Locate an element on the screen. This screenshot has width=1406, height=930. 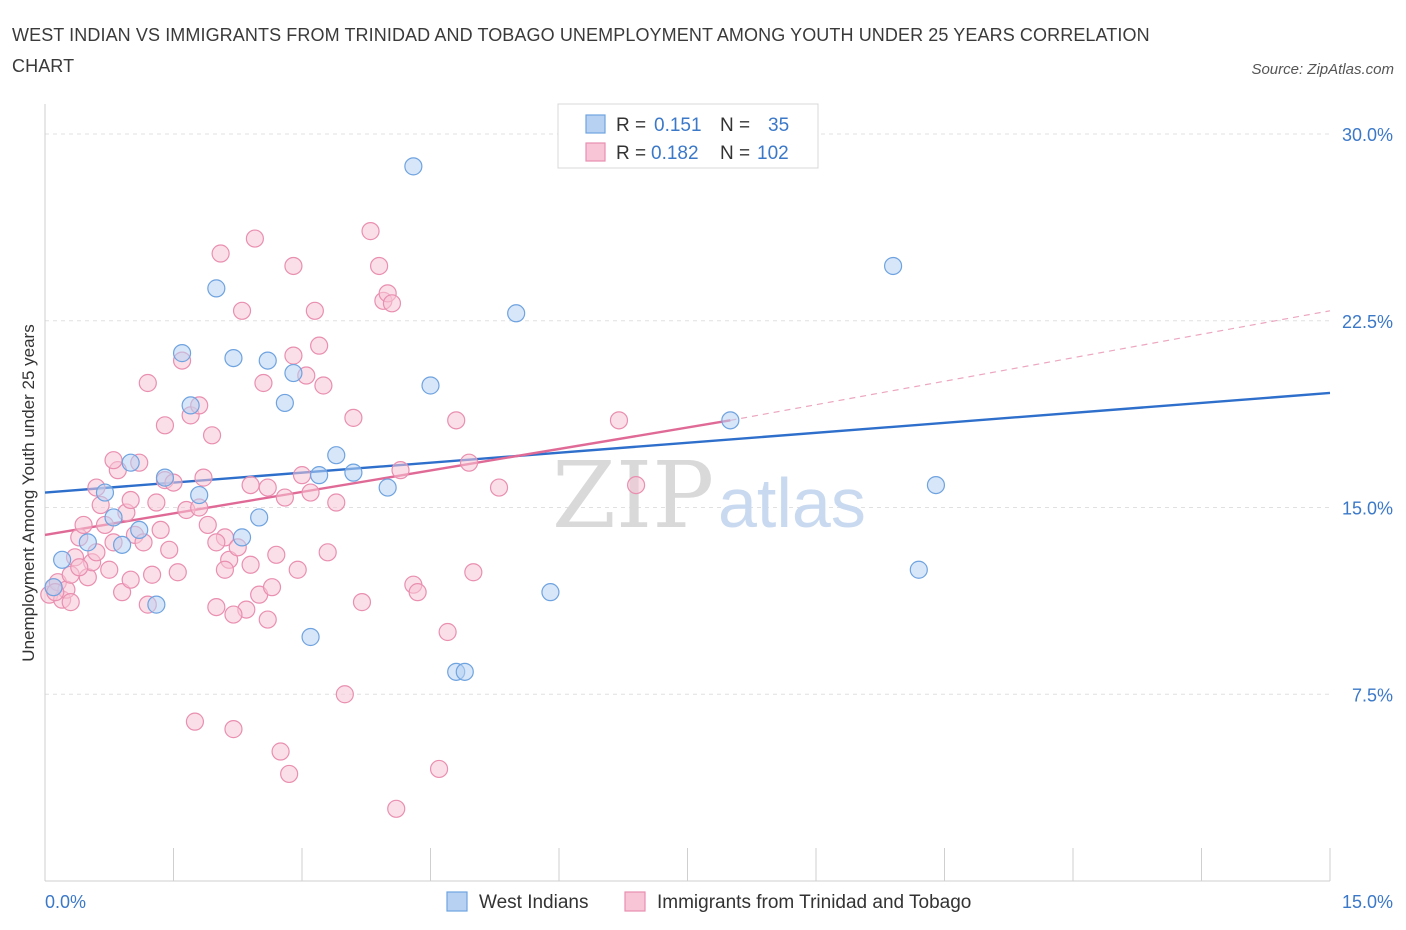
x-tick-labels: 0.0% 15.0% is located at coordinates (719, 902).